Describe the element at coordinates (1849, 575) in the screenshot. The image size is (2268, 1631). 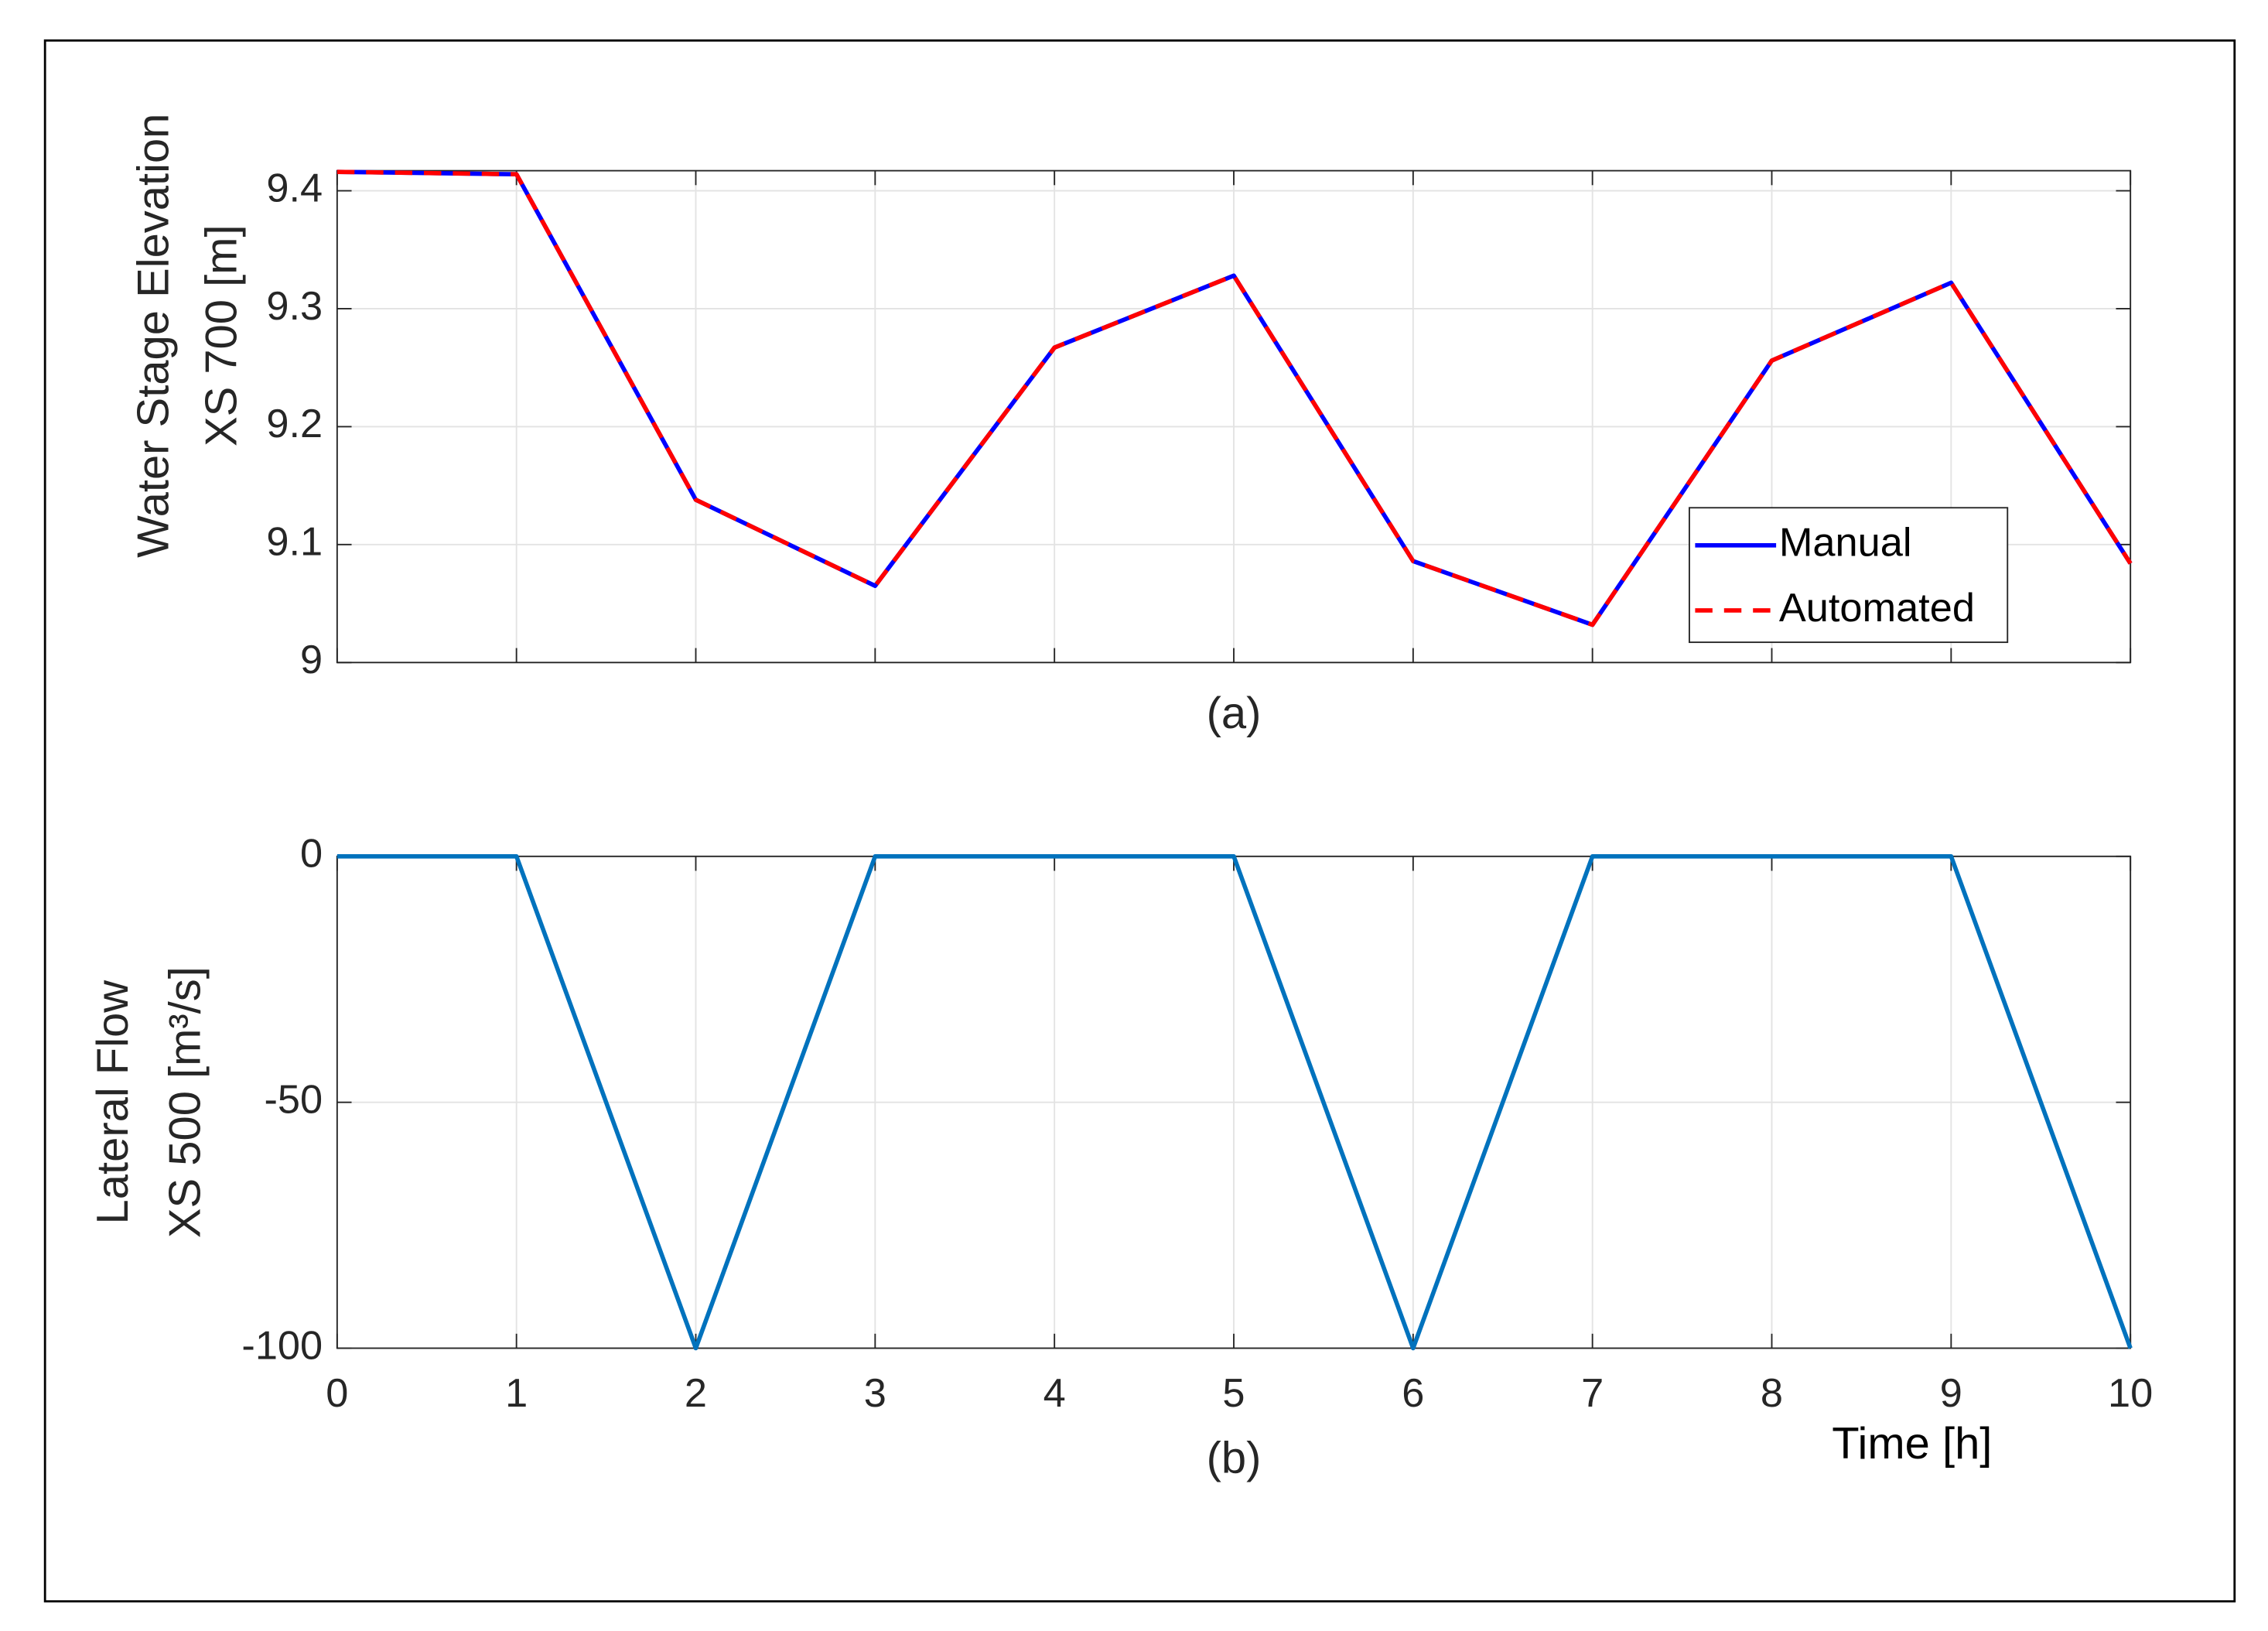
I see `legend-box` at that location.